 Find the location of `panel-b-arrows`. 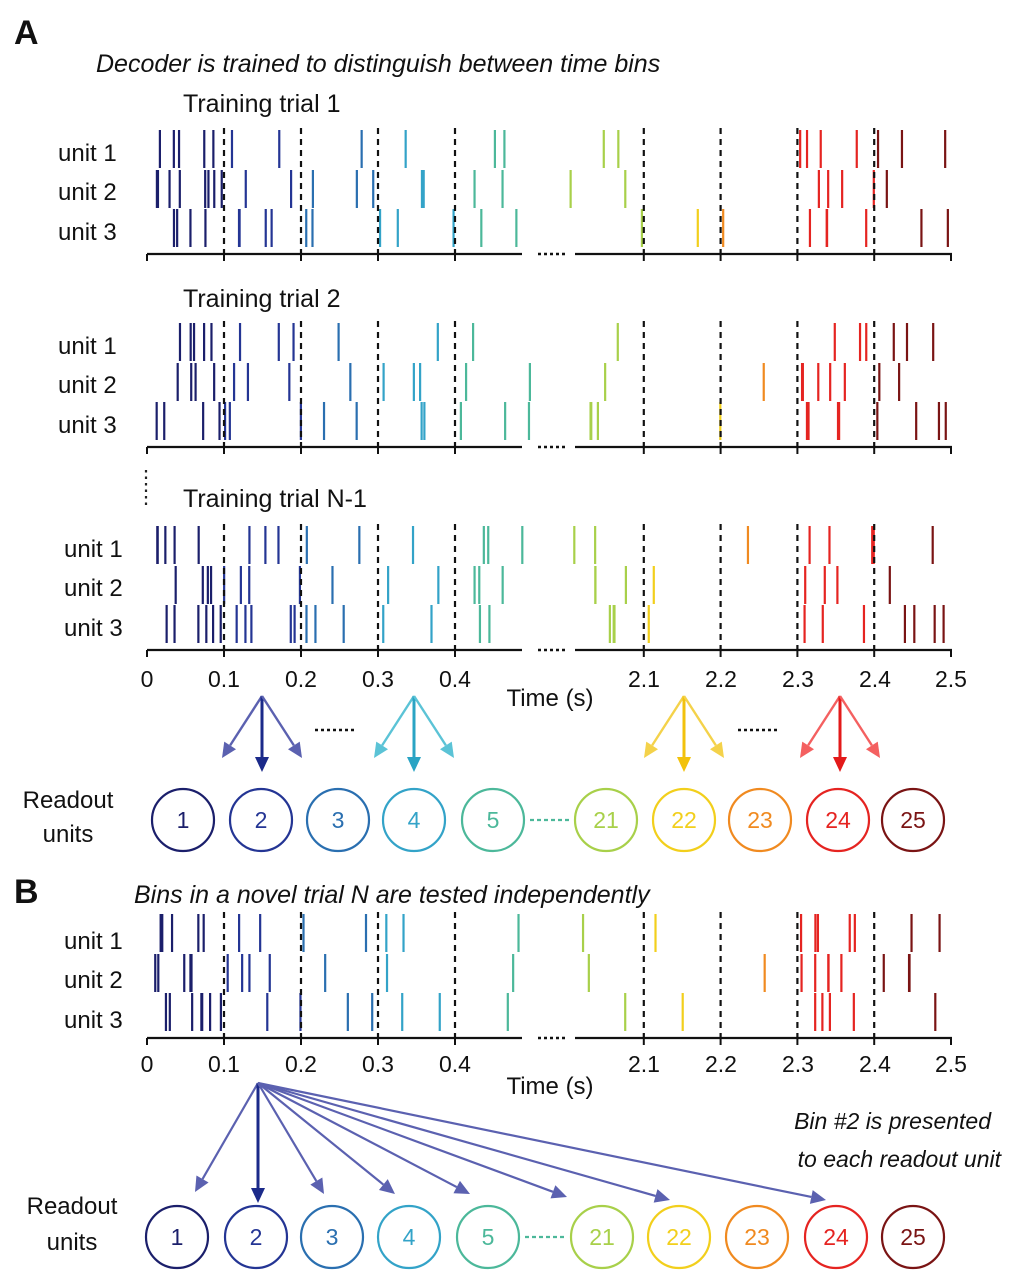

panel-b-arrows is located at coordinates (510, 1142).